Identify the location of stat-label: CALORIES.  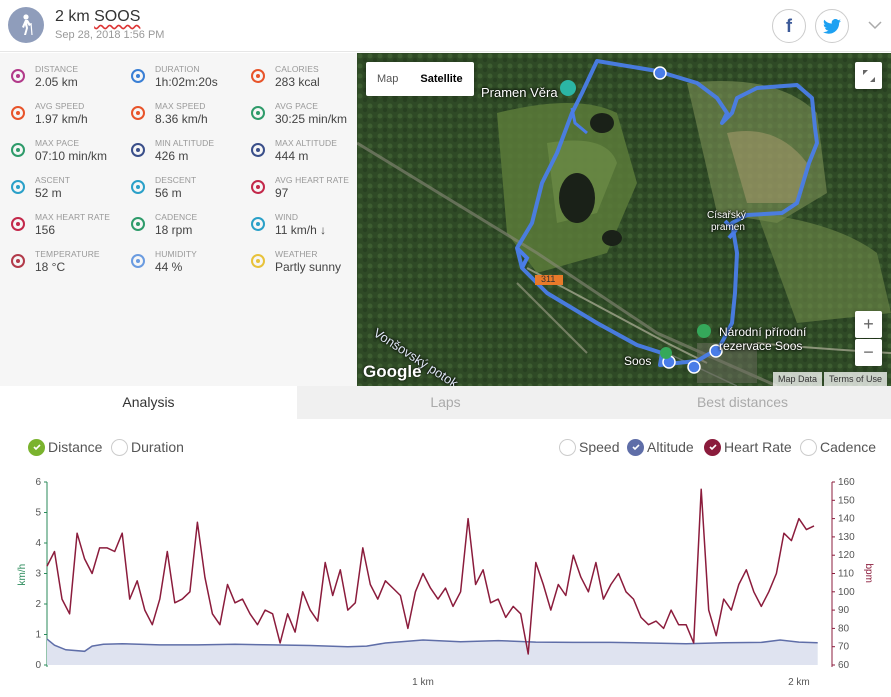
(297, 69).